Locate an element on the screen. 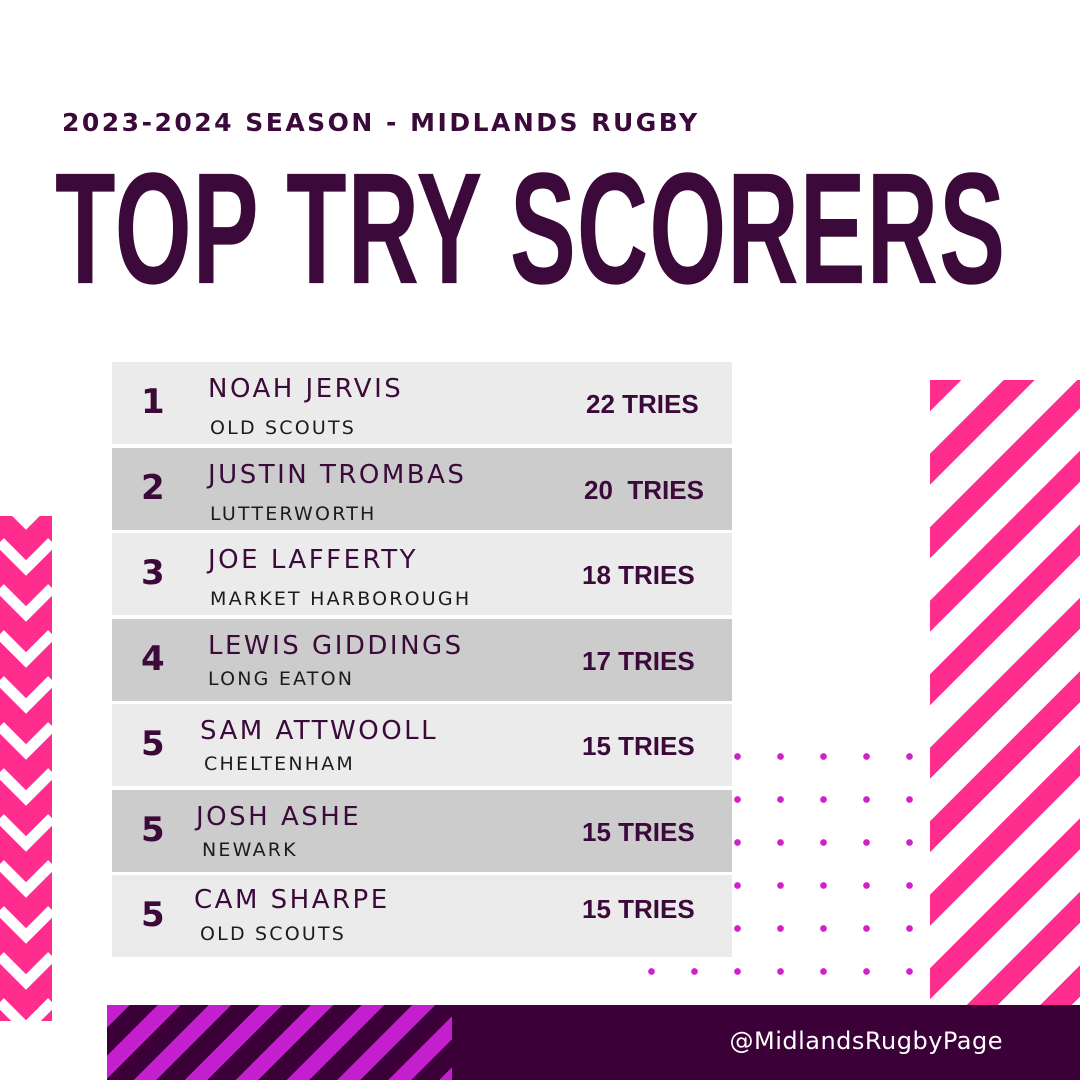 The height and width of the screenshot is (1080, 1080). rank-number: 2 is located at coordinates (153, 487).